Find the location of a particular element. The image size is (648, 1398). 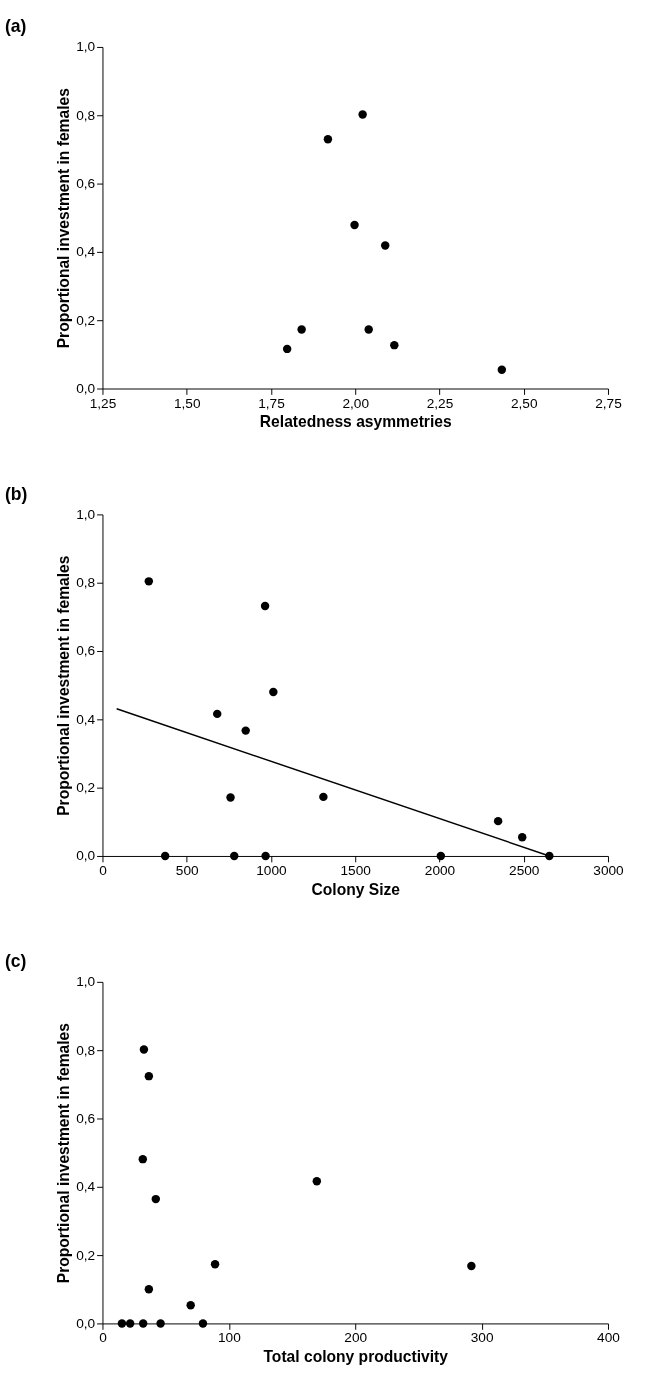

x-tick-label: 2,50 is located at coordinates (524, 403).